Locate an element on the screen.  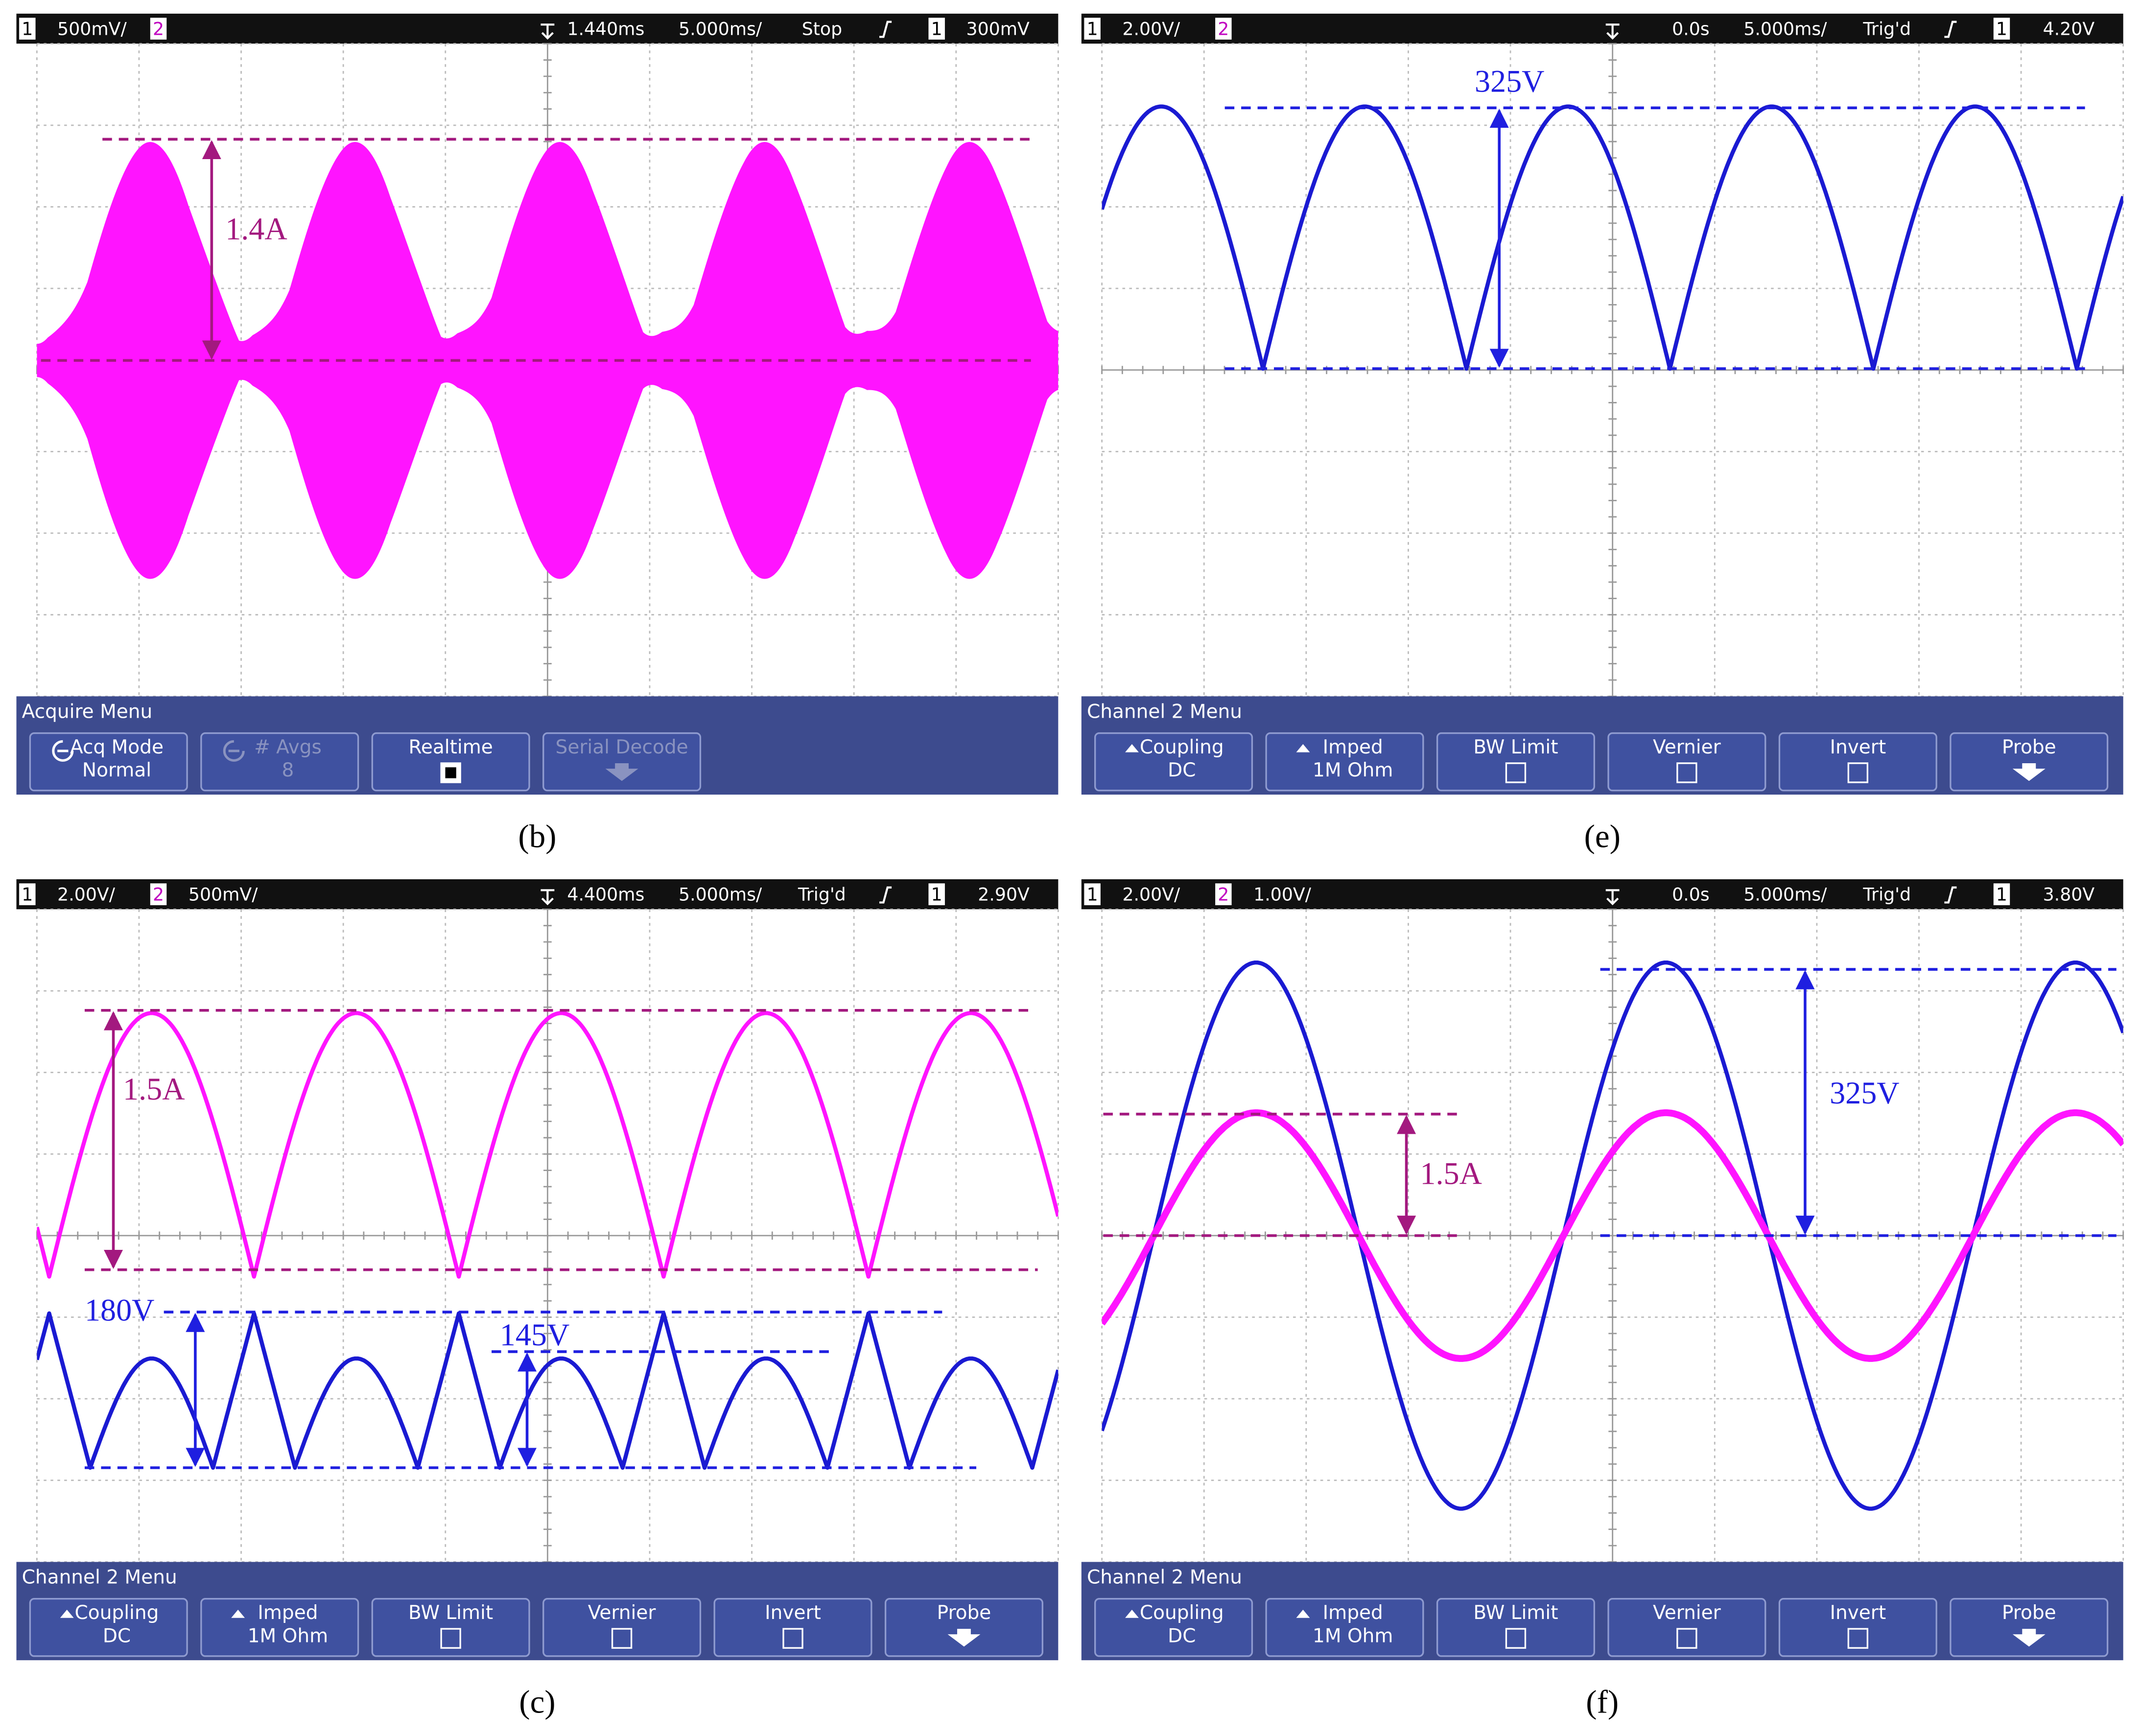
softkey-cycle-icon is located at coordinates (234, 751).